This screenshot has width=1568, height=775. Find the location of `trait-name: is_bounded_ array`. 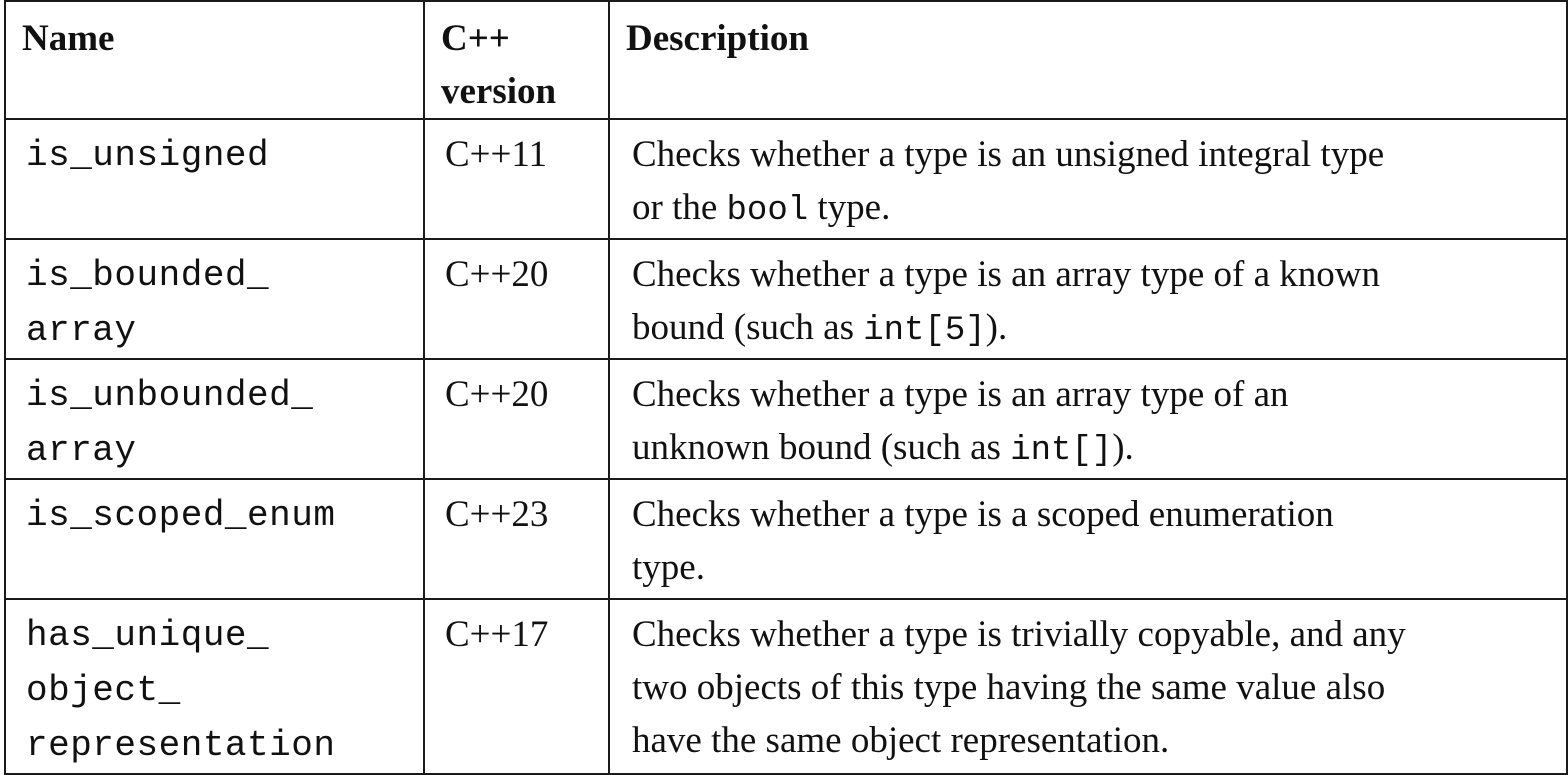

trait-name: is_bounded_ array is located at coordinates (214, 299).